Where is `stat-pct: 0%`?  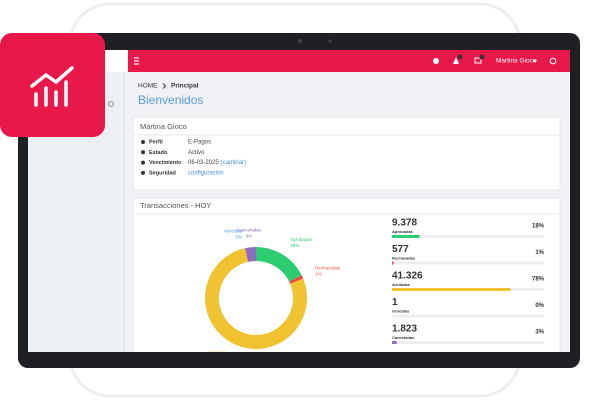 stat-pct: 0% is located at coordinates (539, 306).